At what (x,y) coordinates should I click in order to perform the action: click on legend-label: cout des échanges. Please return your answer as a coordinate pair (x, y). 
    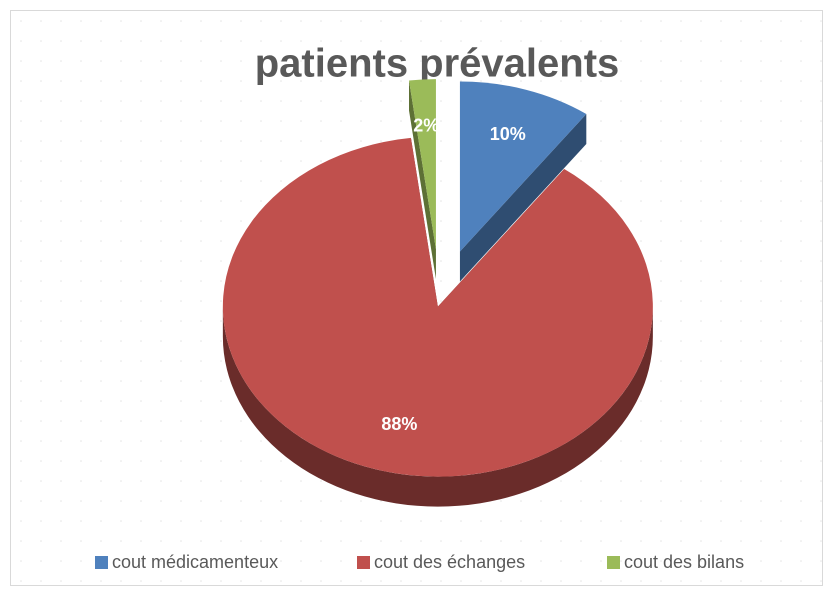
    Looking at the image, I should click on (449, 562).